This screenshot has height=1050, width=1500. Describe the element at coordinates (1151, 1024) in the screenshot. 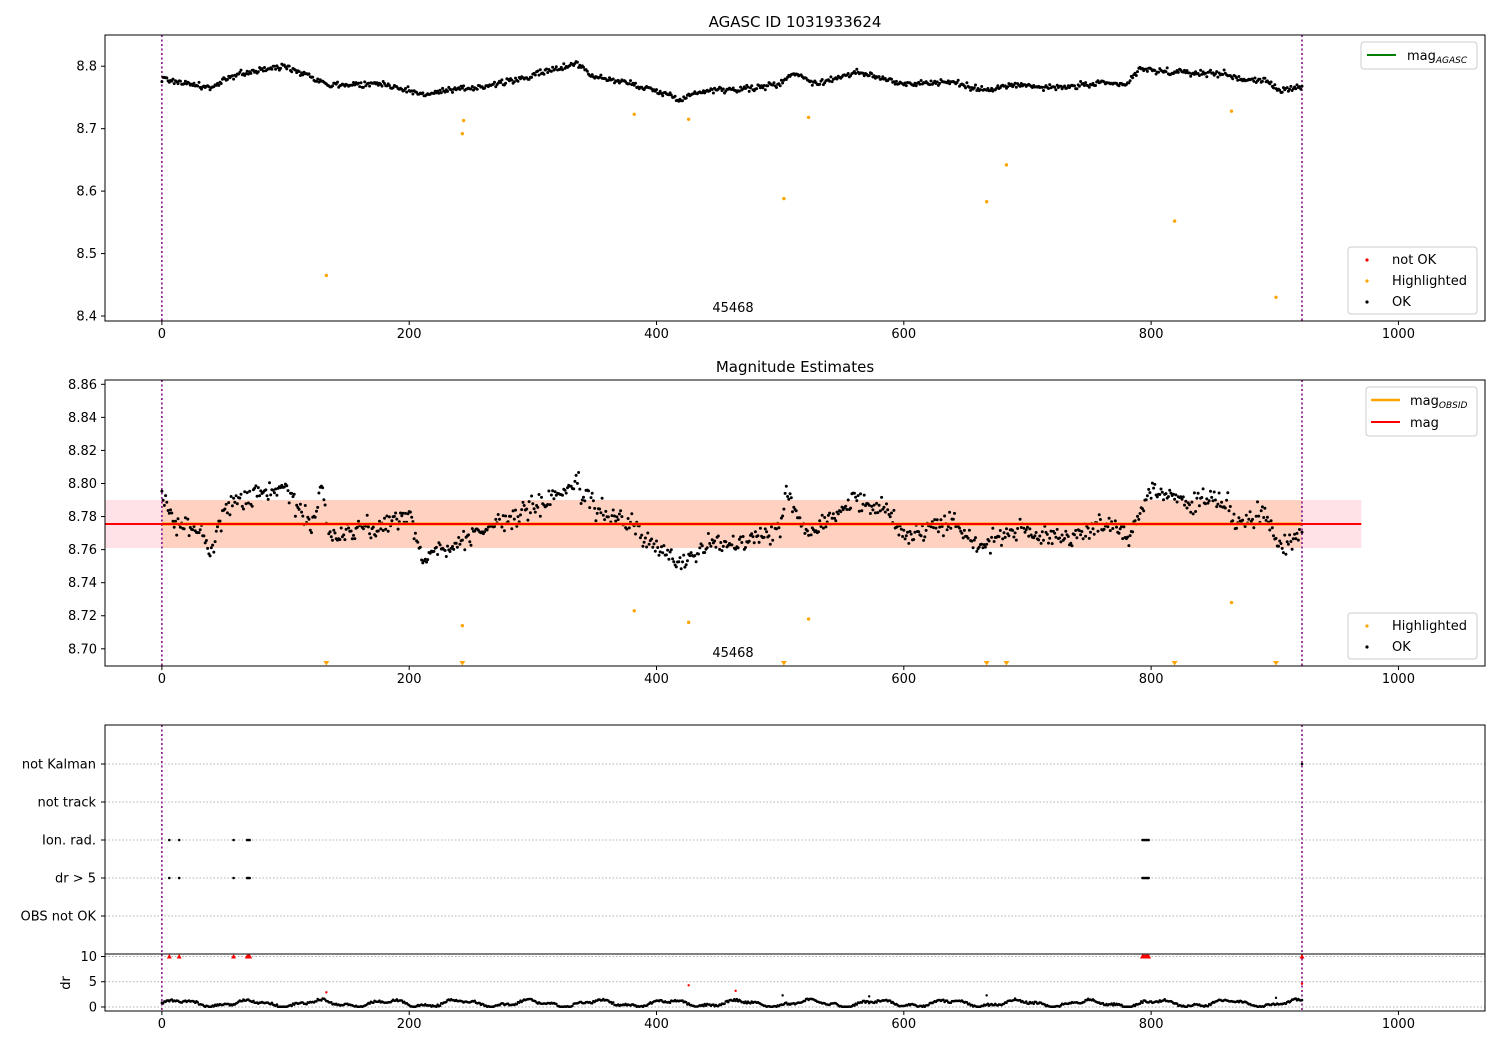

I see `x-tick-label: 800` at that location.